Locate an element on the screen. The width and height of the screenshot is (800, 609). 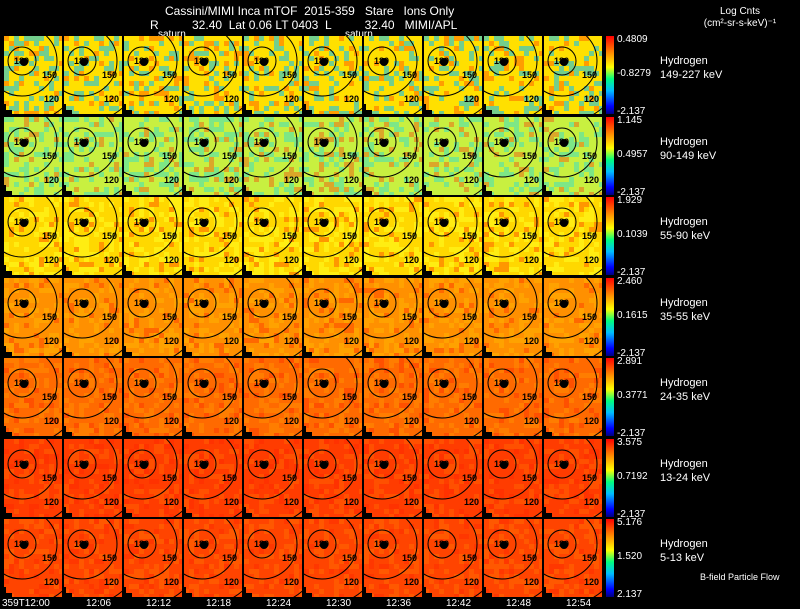
time-label: 12:42 is located at coordinates (459, 603).